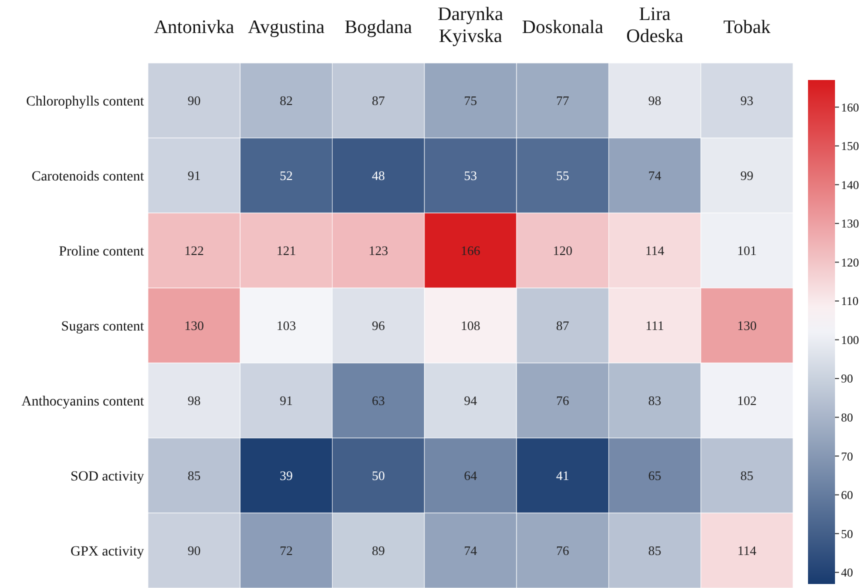 This screenshot has height=588, width=863. Describe the element at coordinates (101, 252) in the screenshot. I see `y-tick-label: Proline content` at that location.